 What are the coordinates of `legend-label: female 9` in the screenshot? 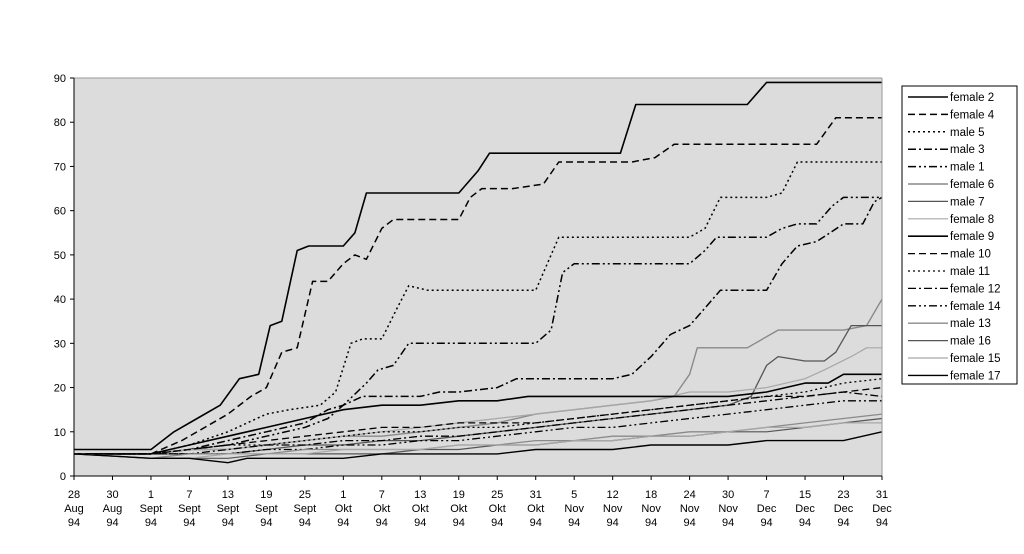 It's located at (972, 237).